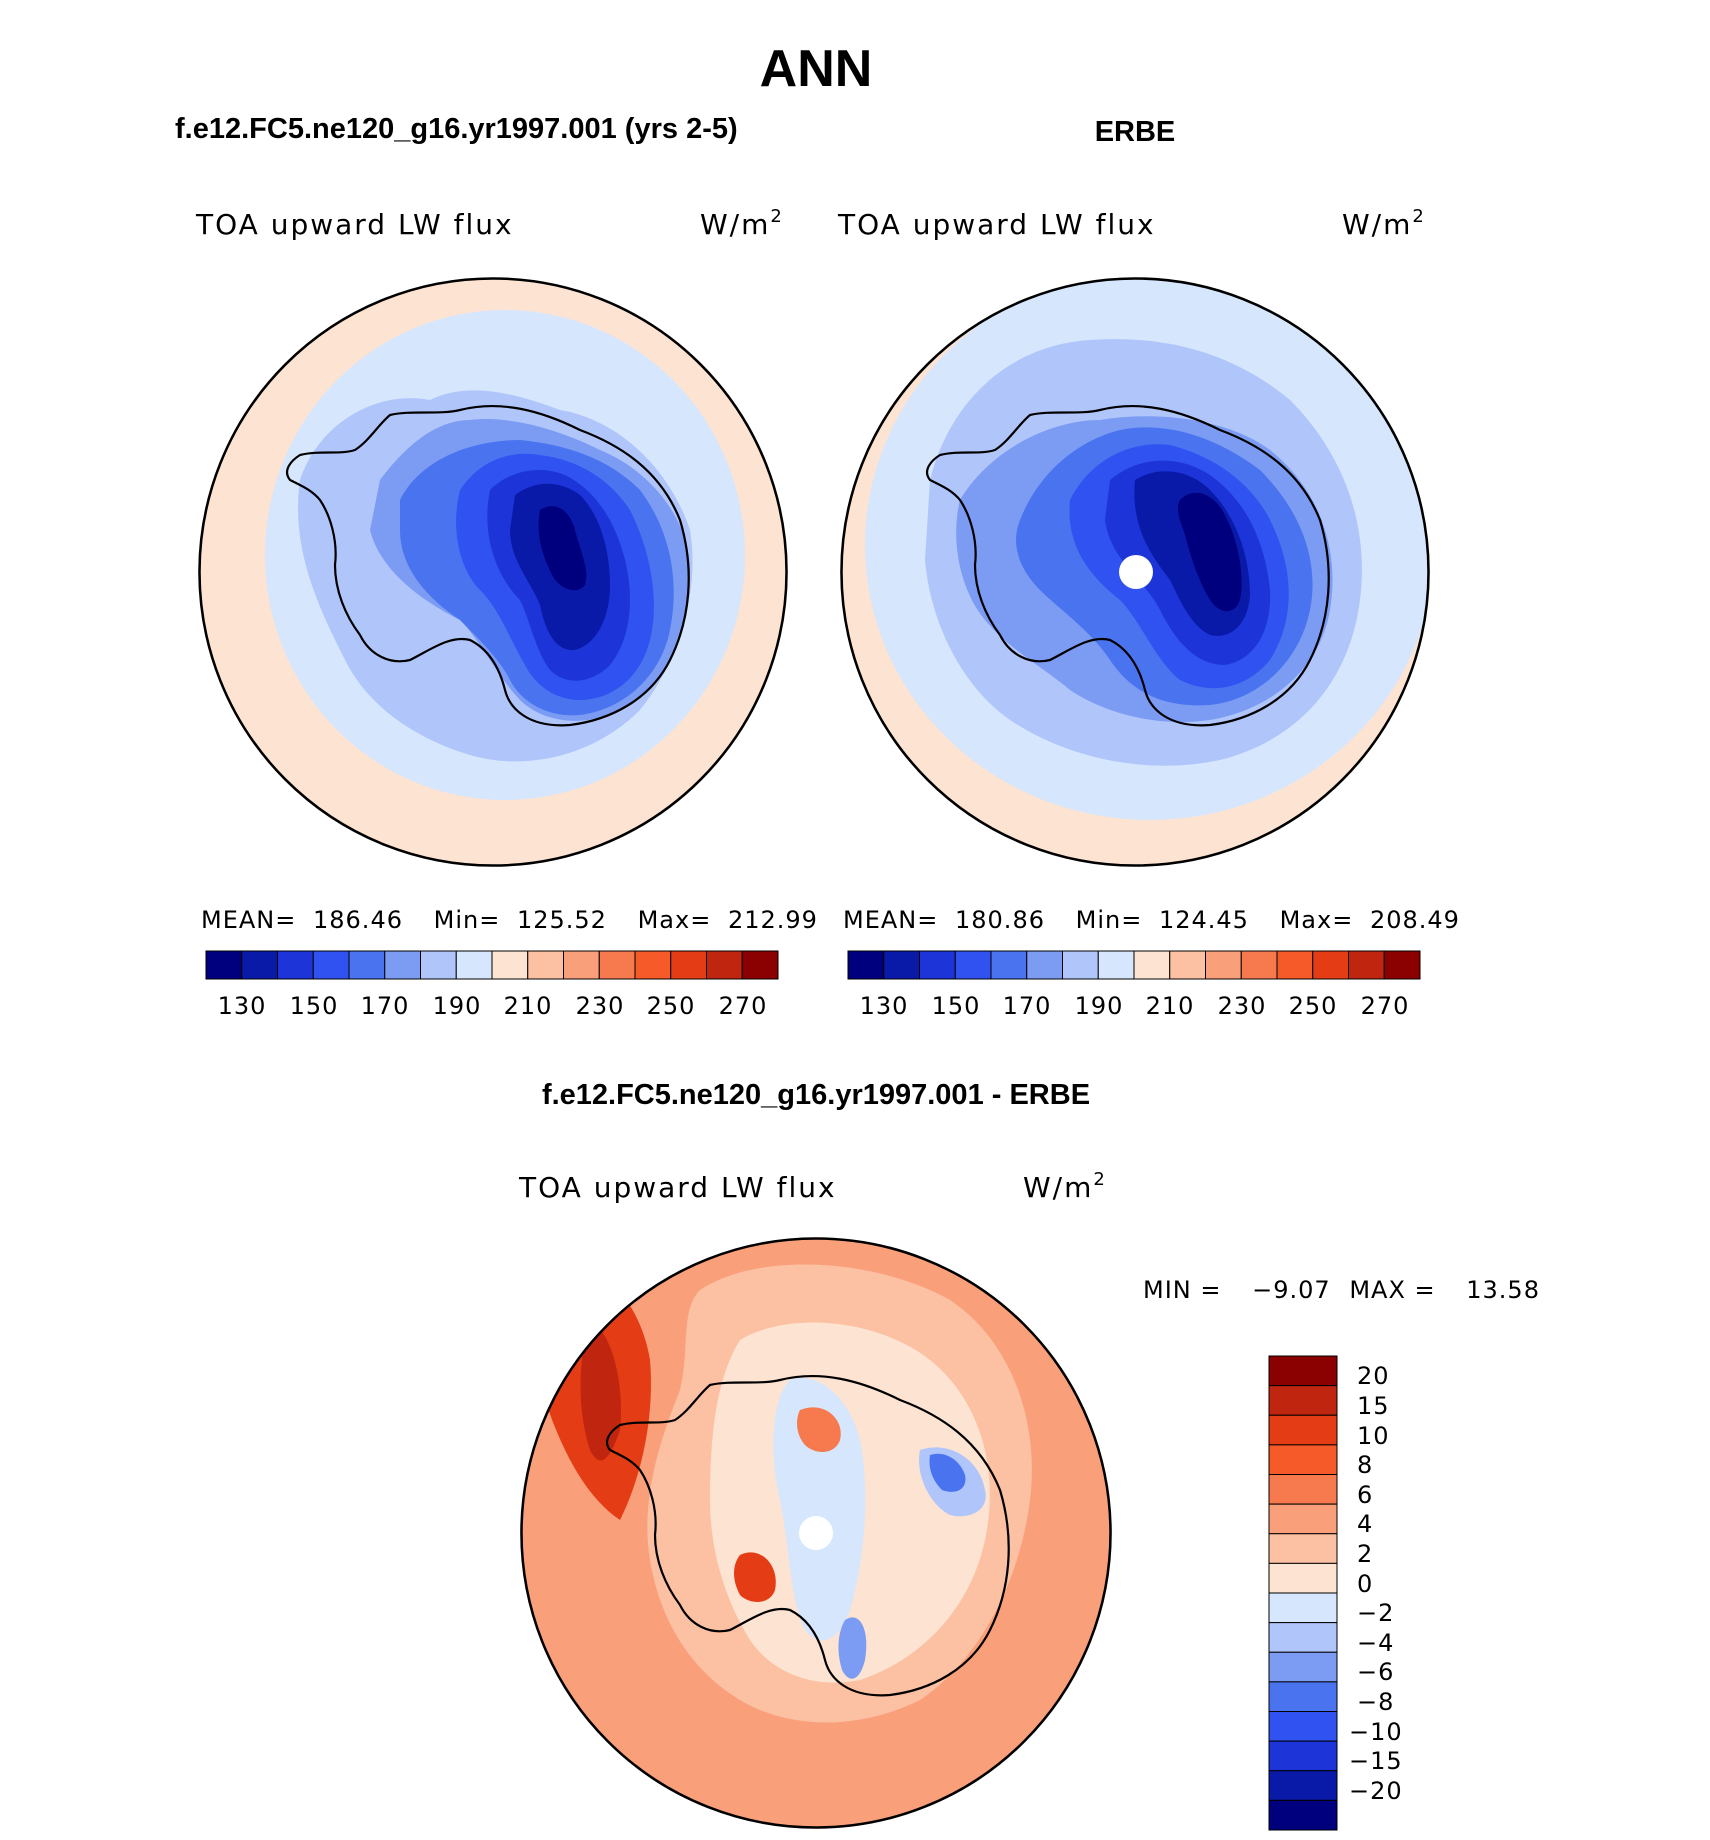  Describe the element at coordinates (493, 1006) in the screenshot. I see `panel-model-colorbar-labels: 130 150 170 190 210 230 250 270` at that location.